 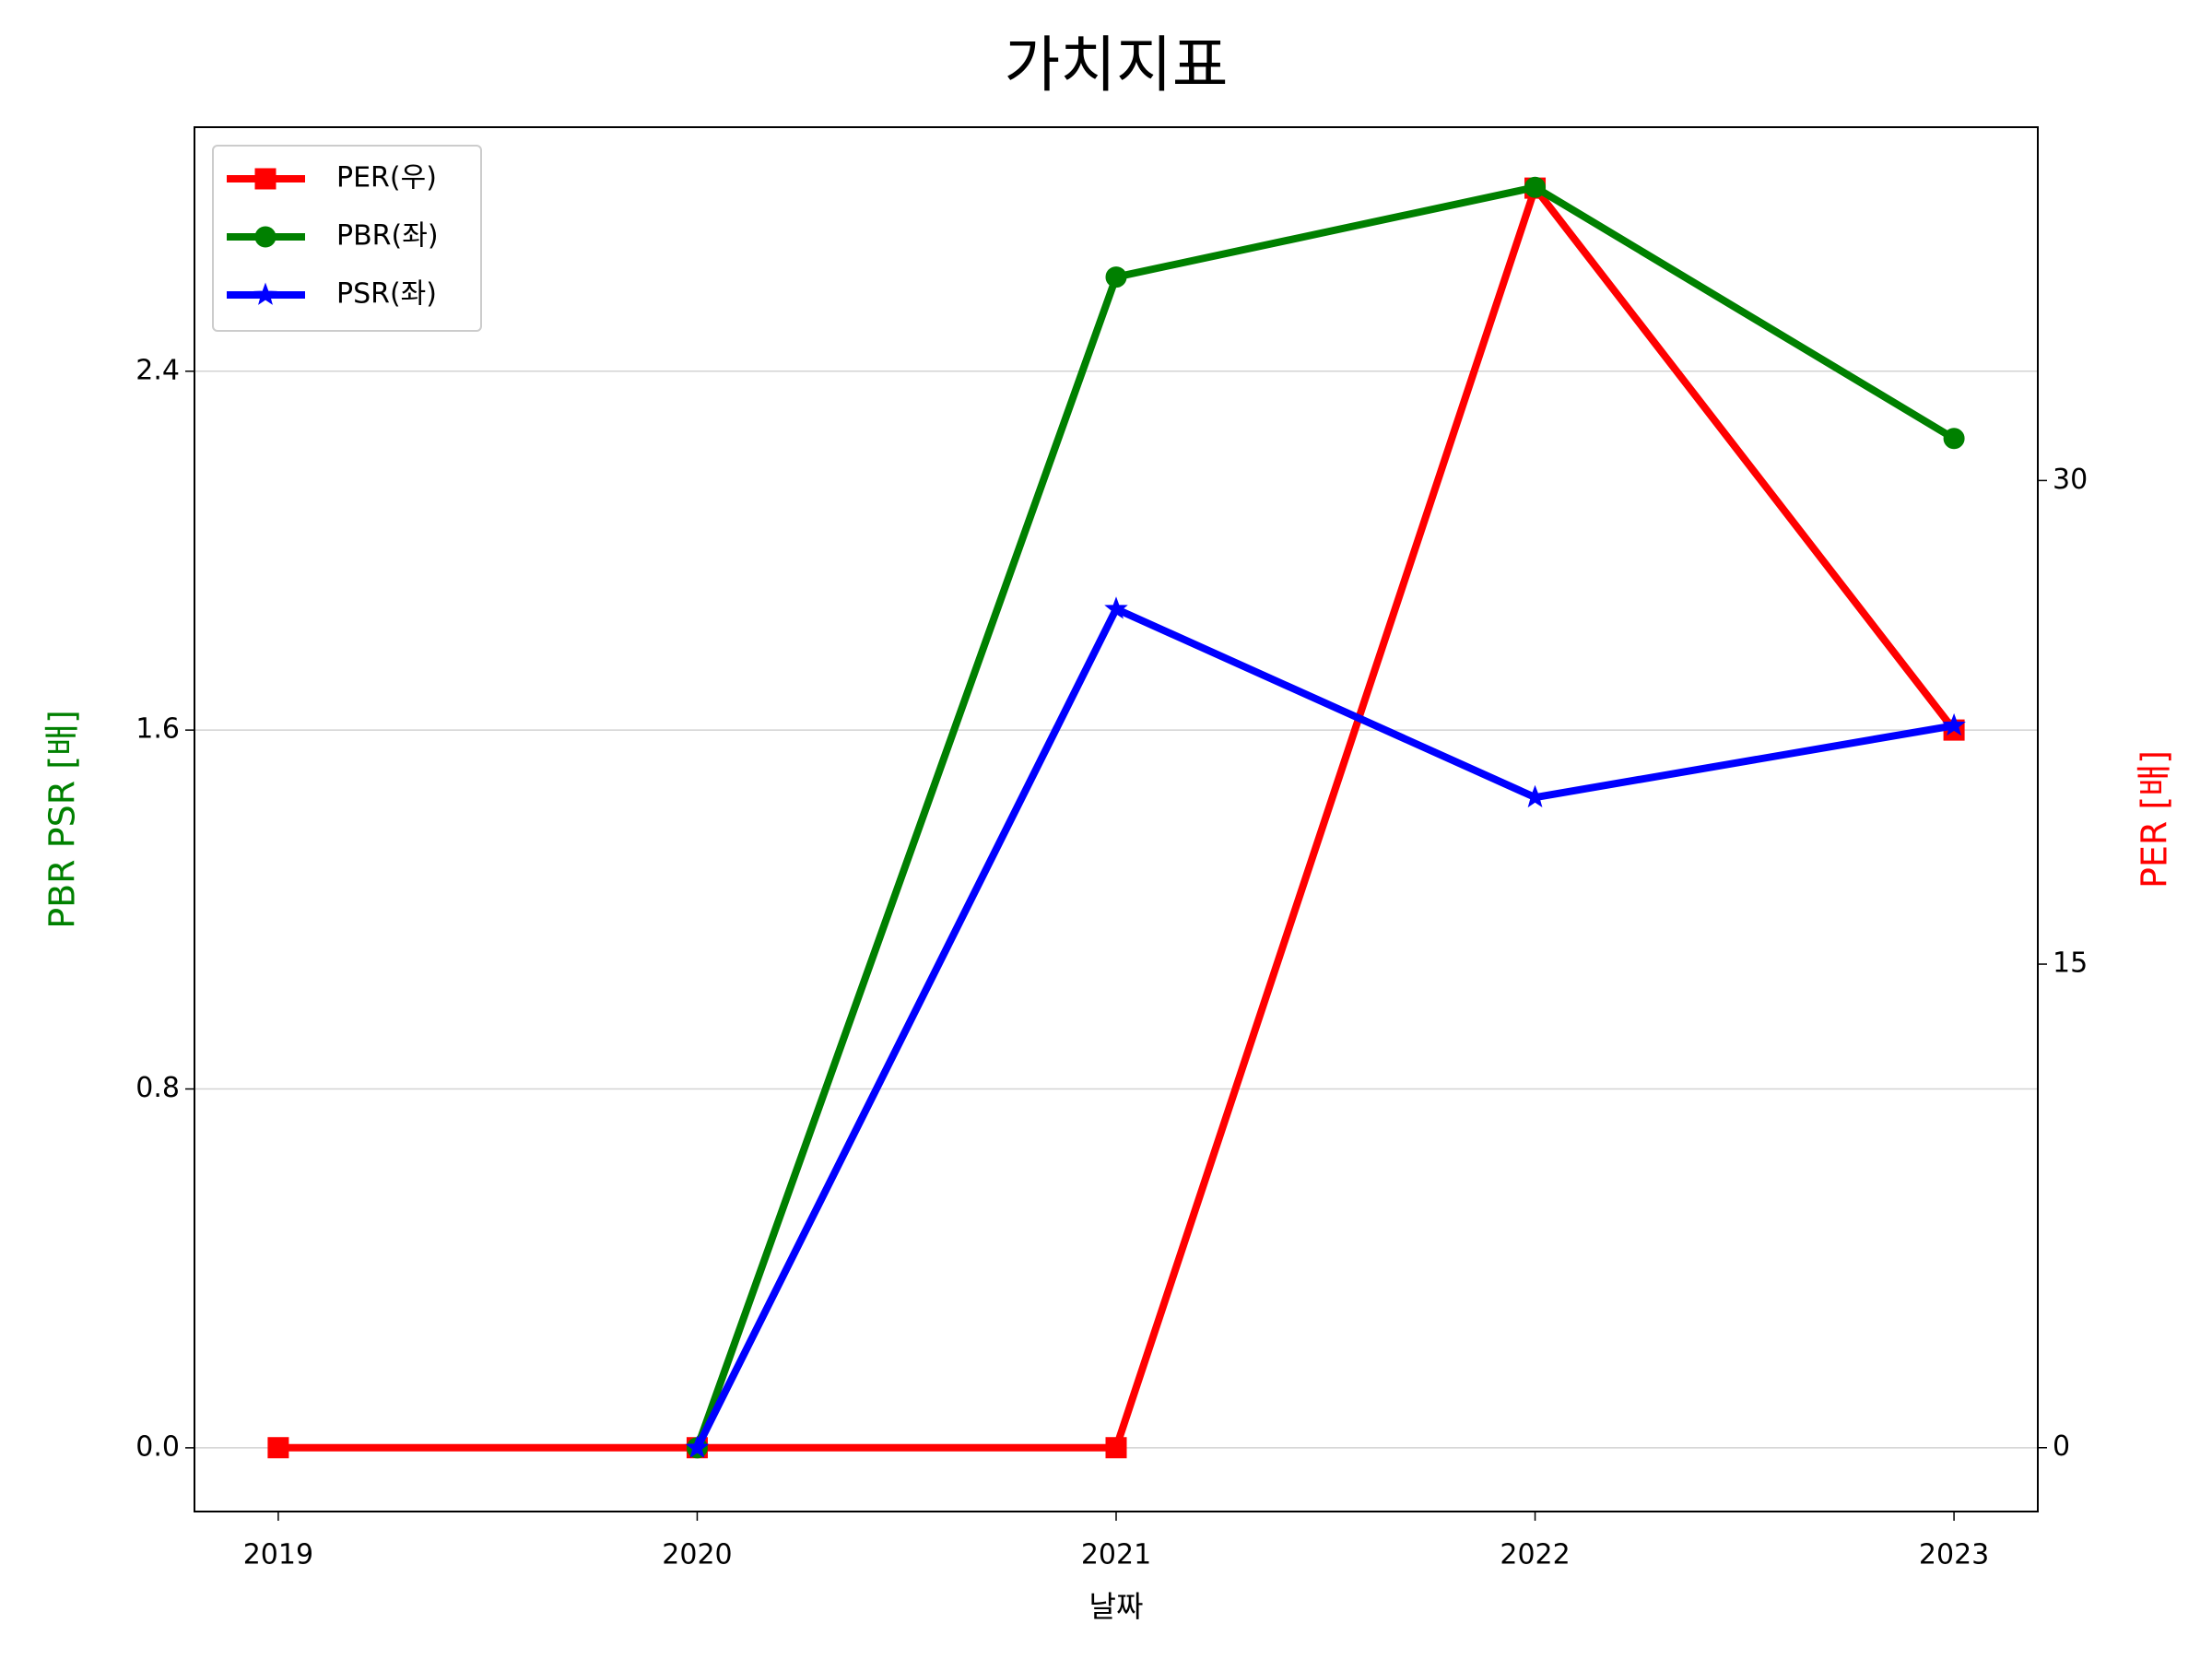 What do you see at coordinates (386, 294) in the screenshot?
I see `legend-label: PSR(좌)` at bounding box center [386, 294].